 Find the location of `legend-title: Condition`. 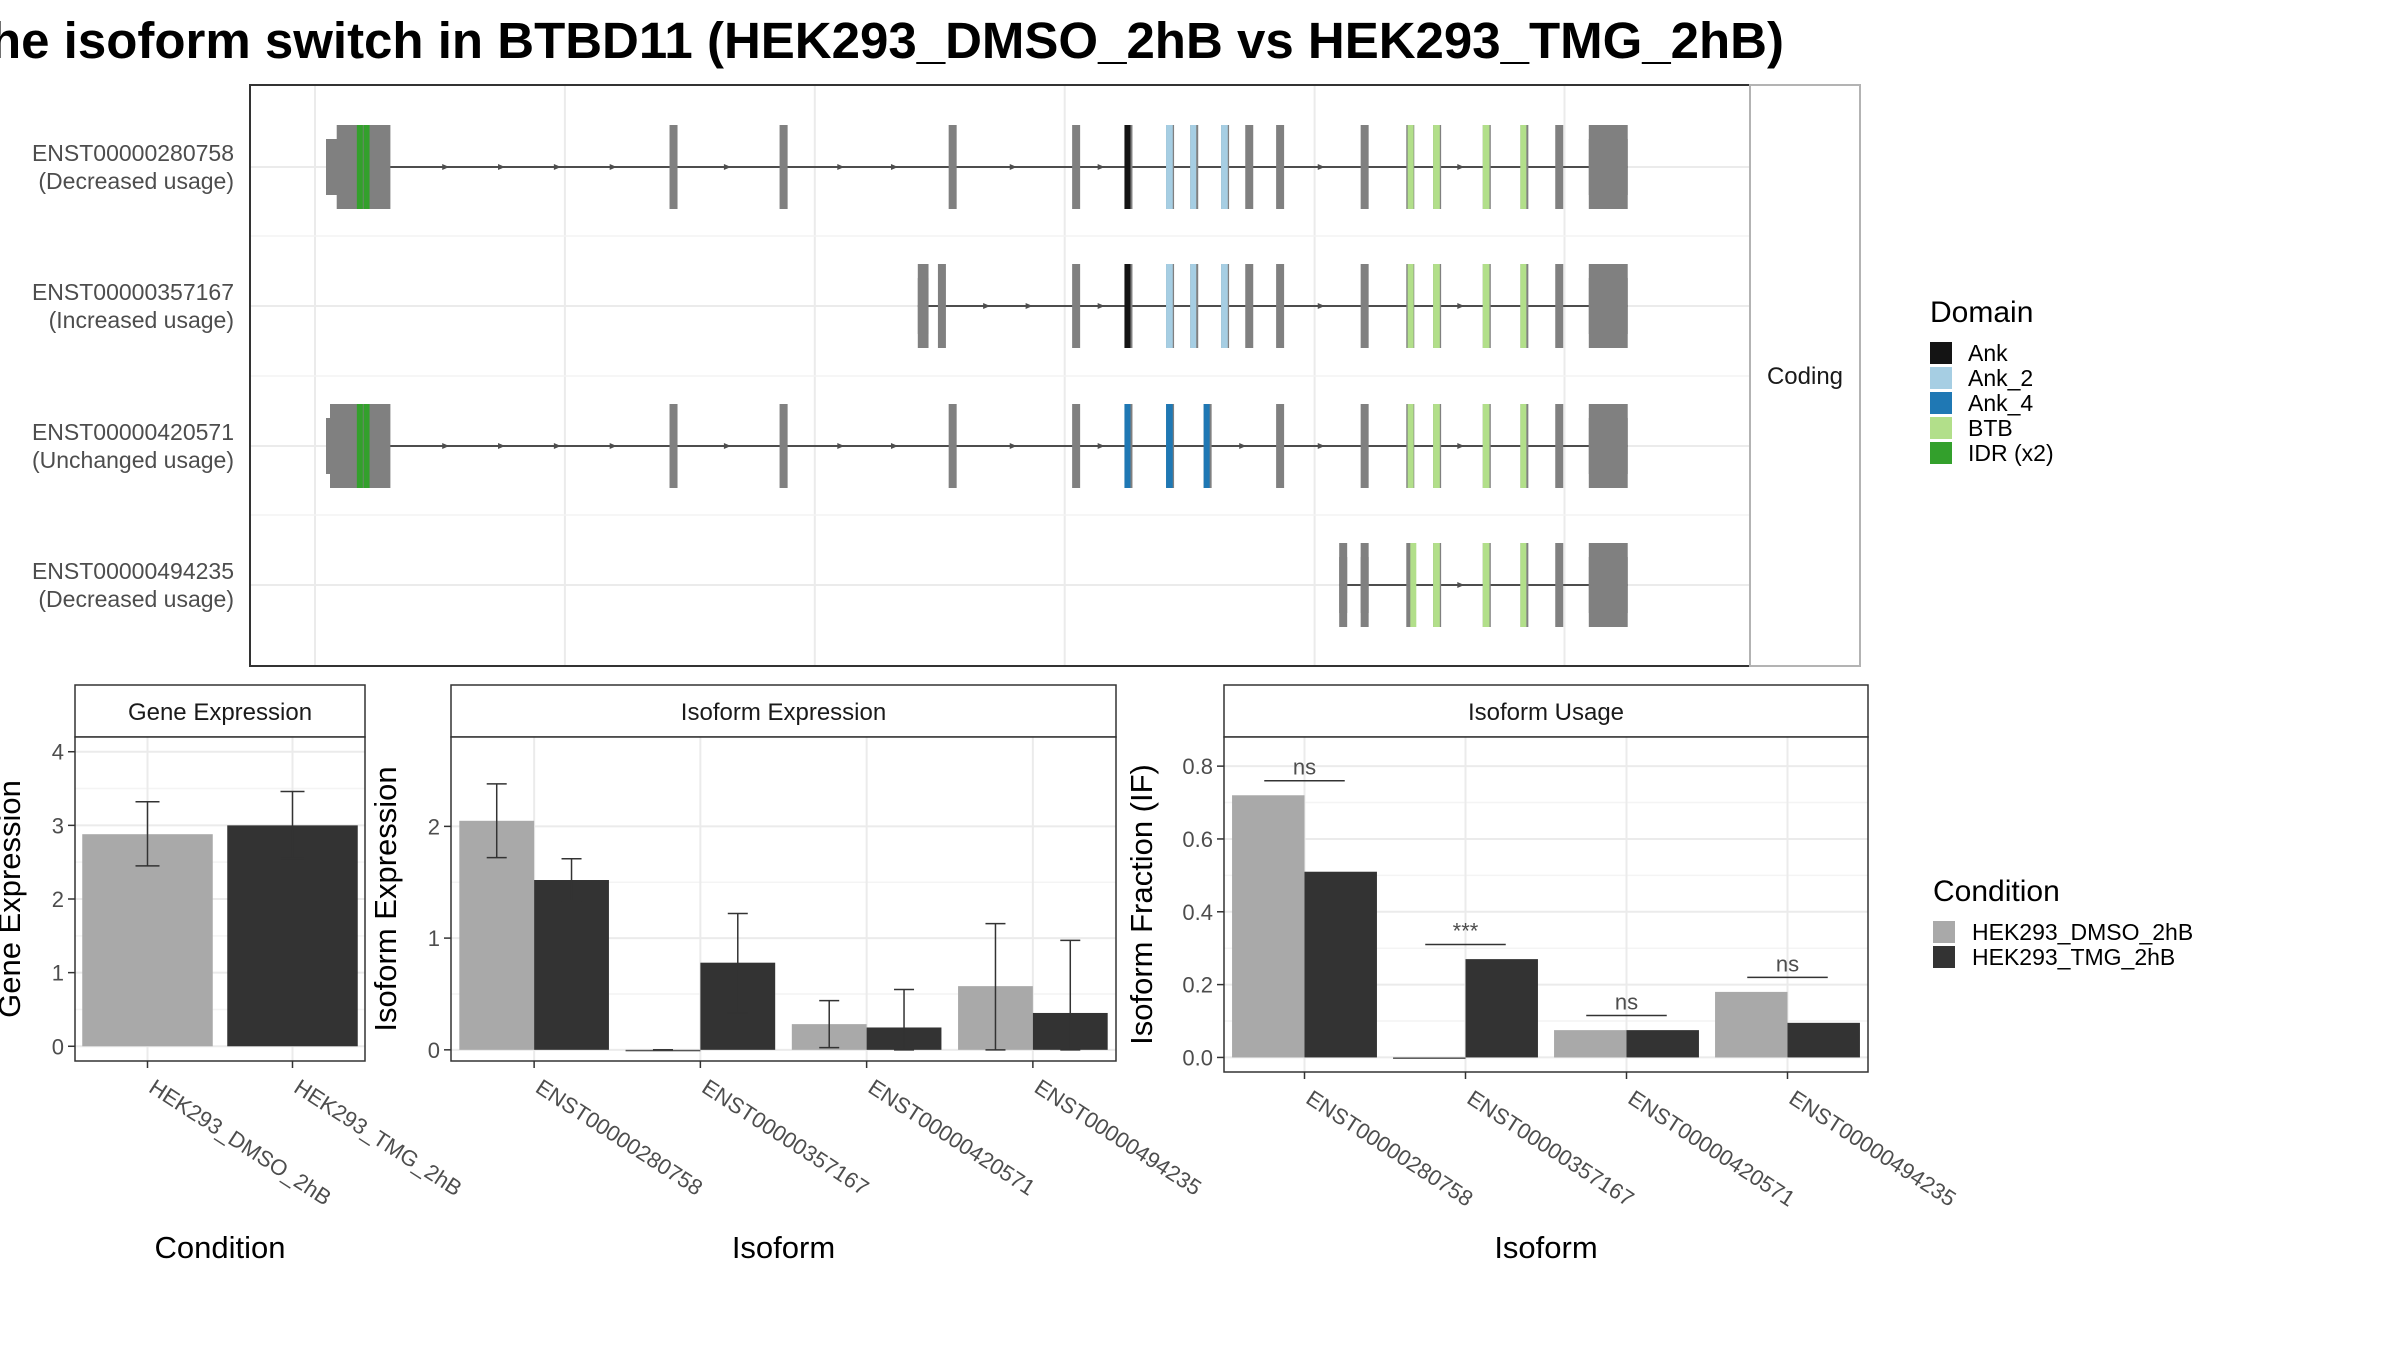

legend-title: Condition is located at coordinates (1996, 891).